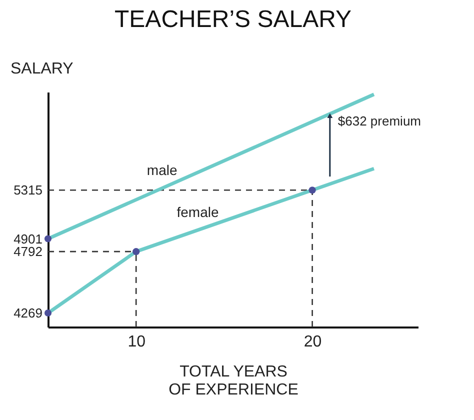 The width and height of the screenshot is (474, 420). I want to click on chart-title: TEACHER’S SALARY, so click(233, 19).